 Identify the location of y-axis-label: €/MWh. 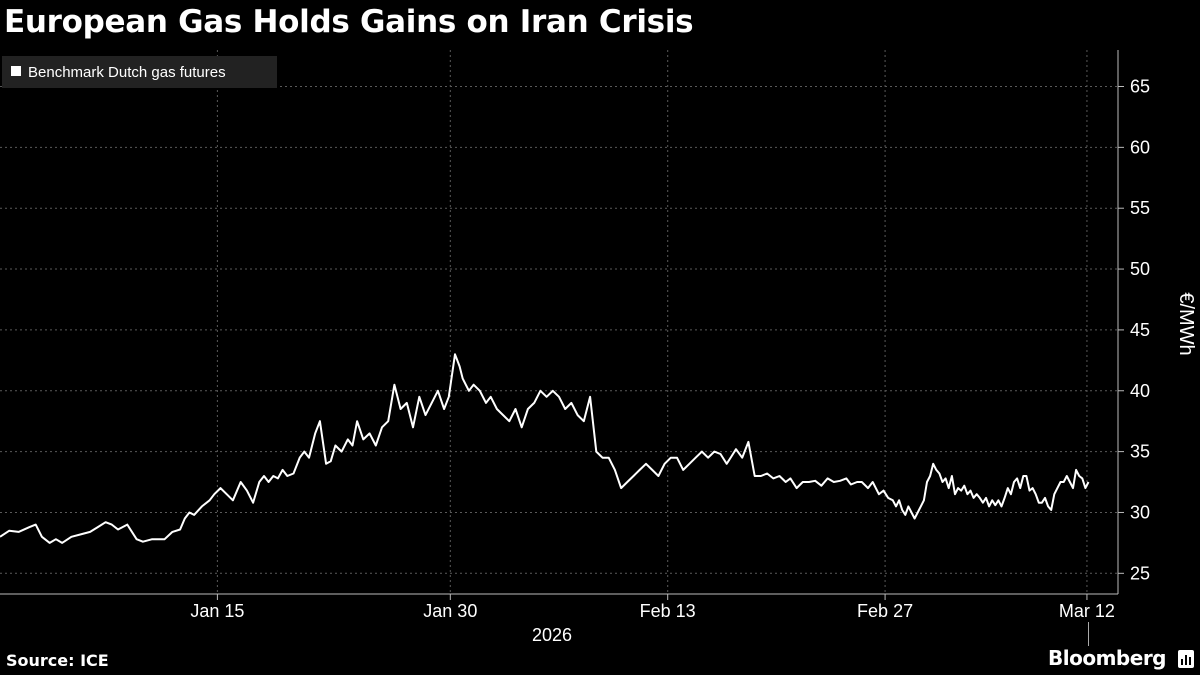
(1186, 323).